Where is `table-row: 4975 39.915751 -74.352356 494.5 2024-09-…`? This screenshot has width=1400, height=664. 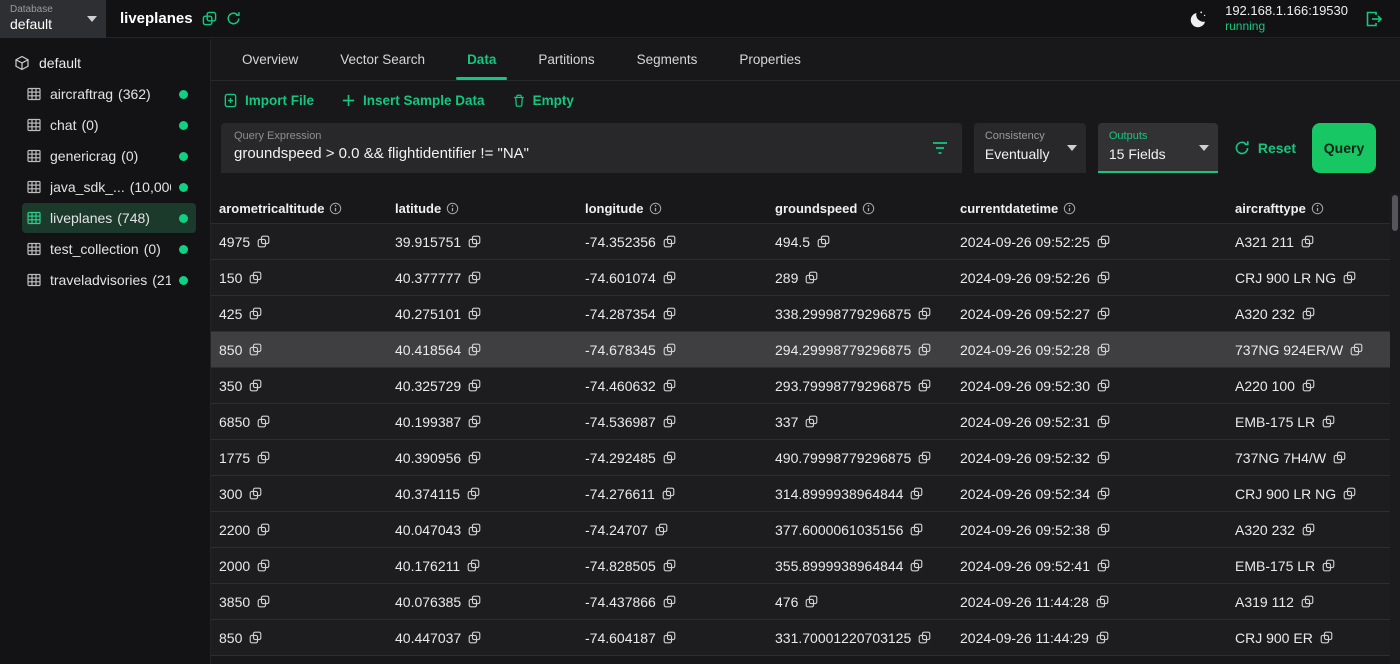
table-row: 4975 39.915751 -74.352356 494.5 2024-09-… is located at coordinates (800, 242).